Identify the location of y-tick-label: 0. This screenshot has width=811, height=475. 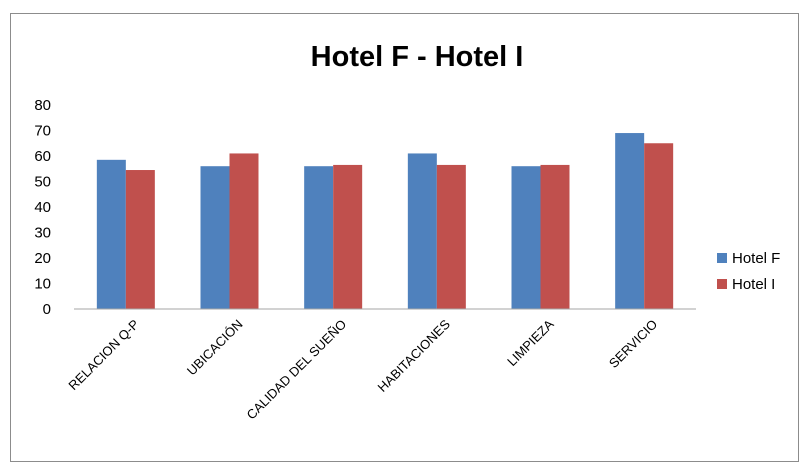
(47, 309).